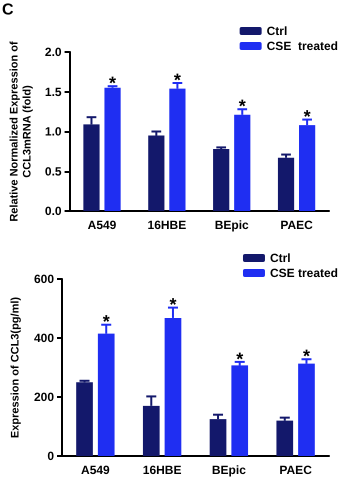  What do you see at coordinates (8, 10) in the screenshot?
I see `text: C` at bounding box center [8, 10].